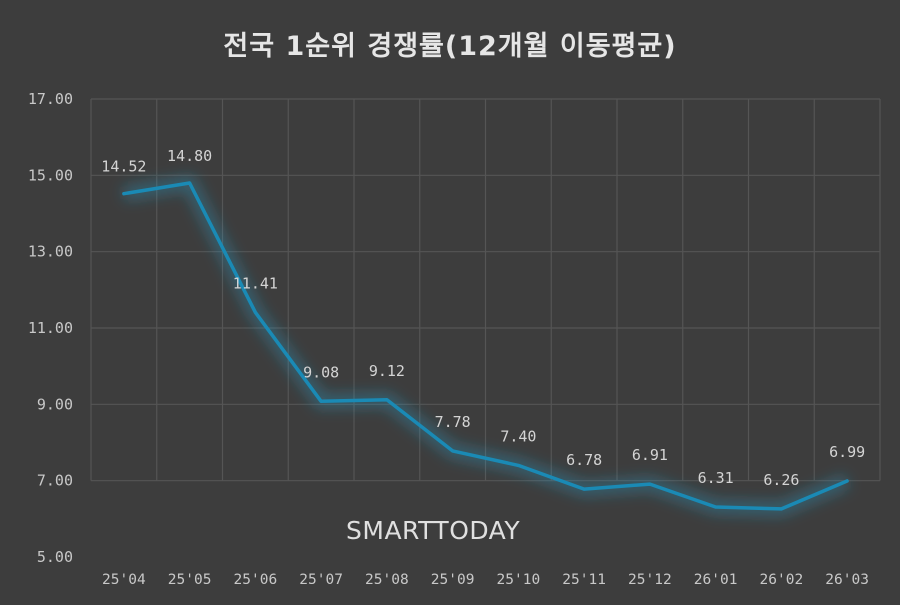 The width and height of the screenshot is (900, 605). I want to click on data-label: 11.41, so click(255, 283).